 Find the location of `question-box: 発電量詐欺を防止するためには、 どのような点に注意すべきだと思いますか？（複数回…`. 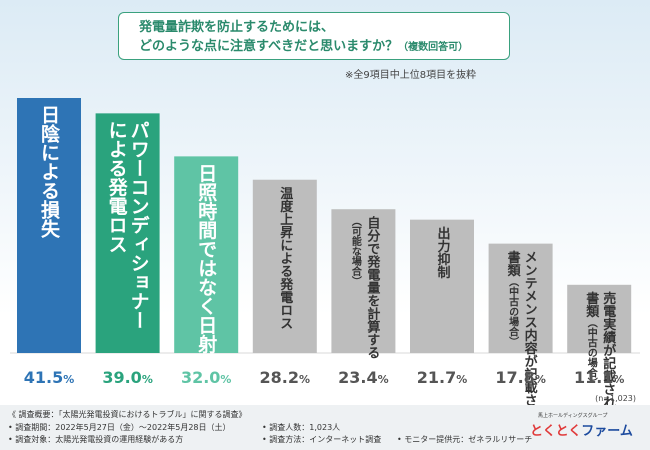

question-box: 発電量詐欺を防止するためには、 どのような点に注意すべきだと思いますか？（複数回… is located at coordinates (314, 36).